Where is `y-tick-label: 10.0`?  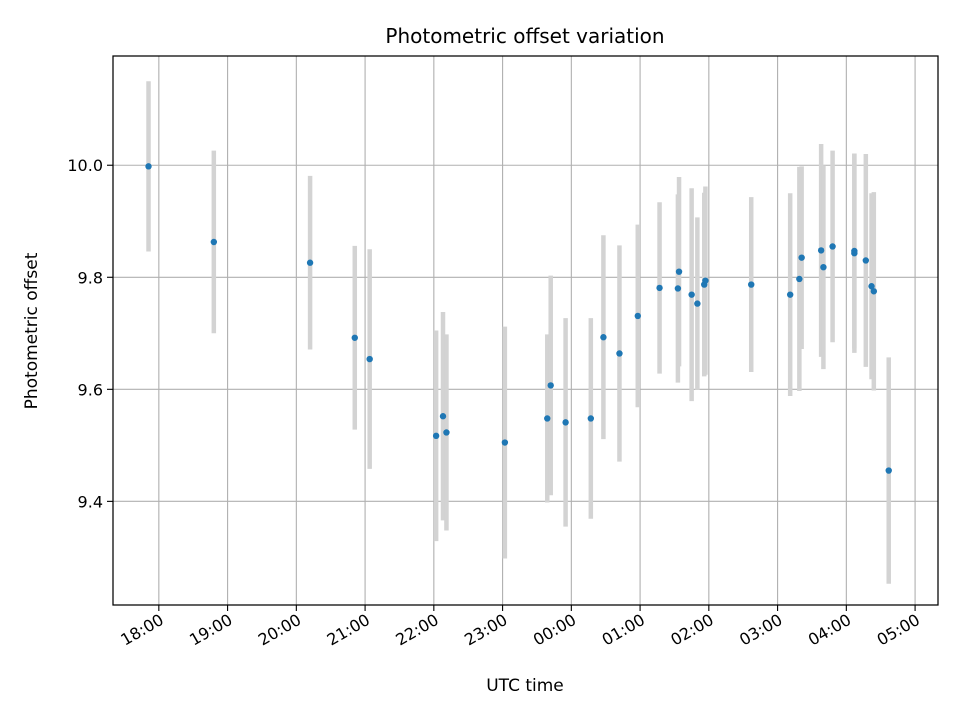 y-tick-label: 10.0 is located at coordinates (85, 165).